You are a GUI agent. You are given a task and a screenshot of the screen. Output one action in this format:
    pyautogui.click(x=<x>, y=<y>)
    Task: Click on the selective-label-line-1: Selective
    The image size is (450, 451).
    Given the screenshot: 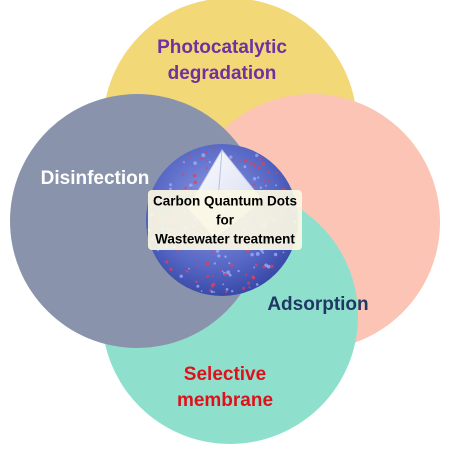 What is the action you would take?
    pyautogui.click(x=225, y=374)
    